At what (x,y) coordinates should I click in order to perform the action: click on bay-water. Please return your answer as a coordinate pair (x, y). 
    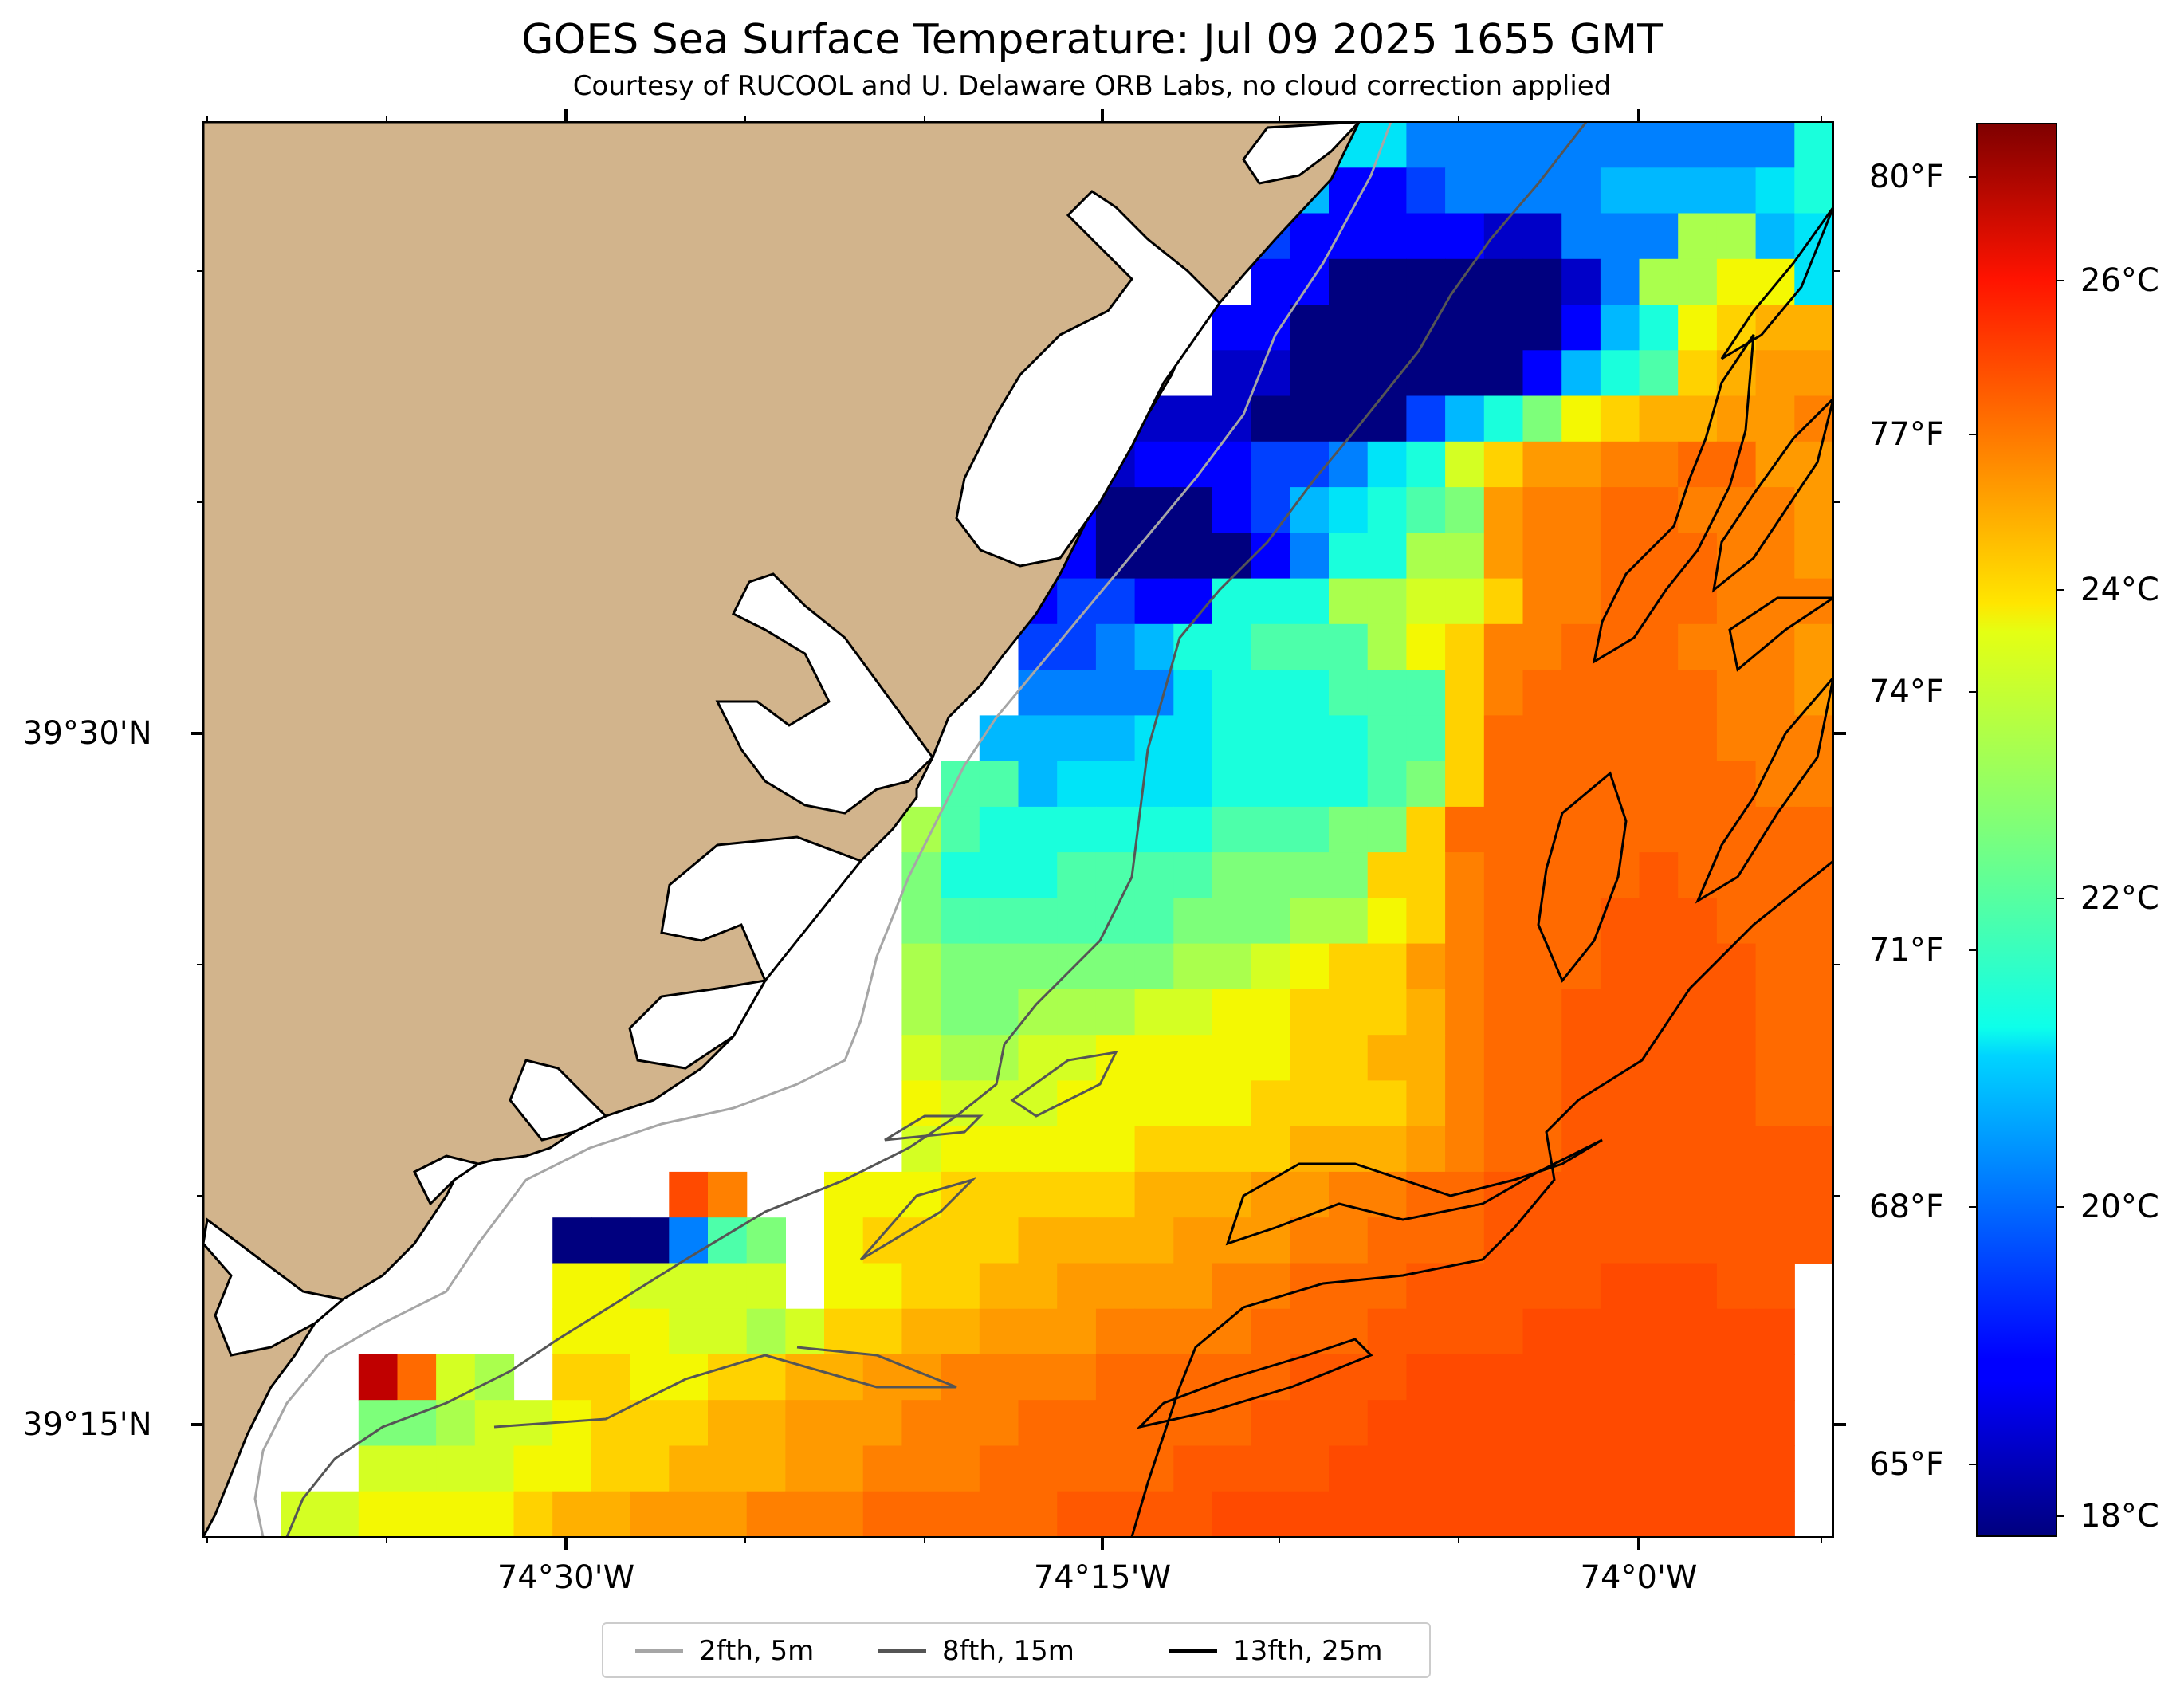
    Looking at the image, I should click on (1088, 379).